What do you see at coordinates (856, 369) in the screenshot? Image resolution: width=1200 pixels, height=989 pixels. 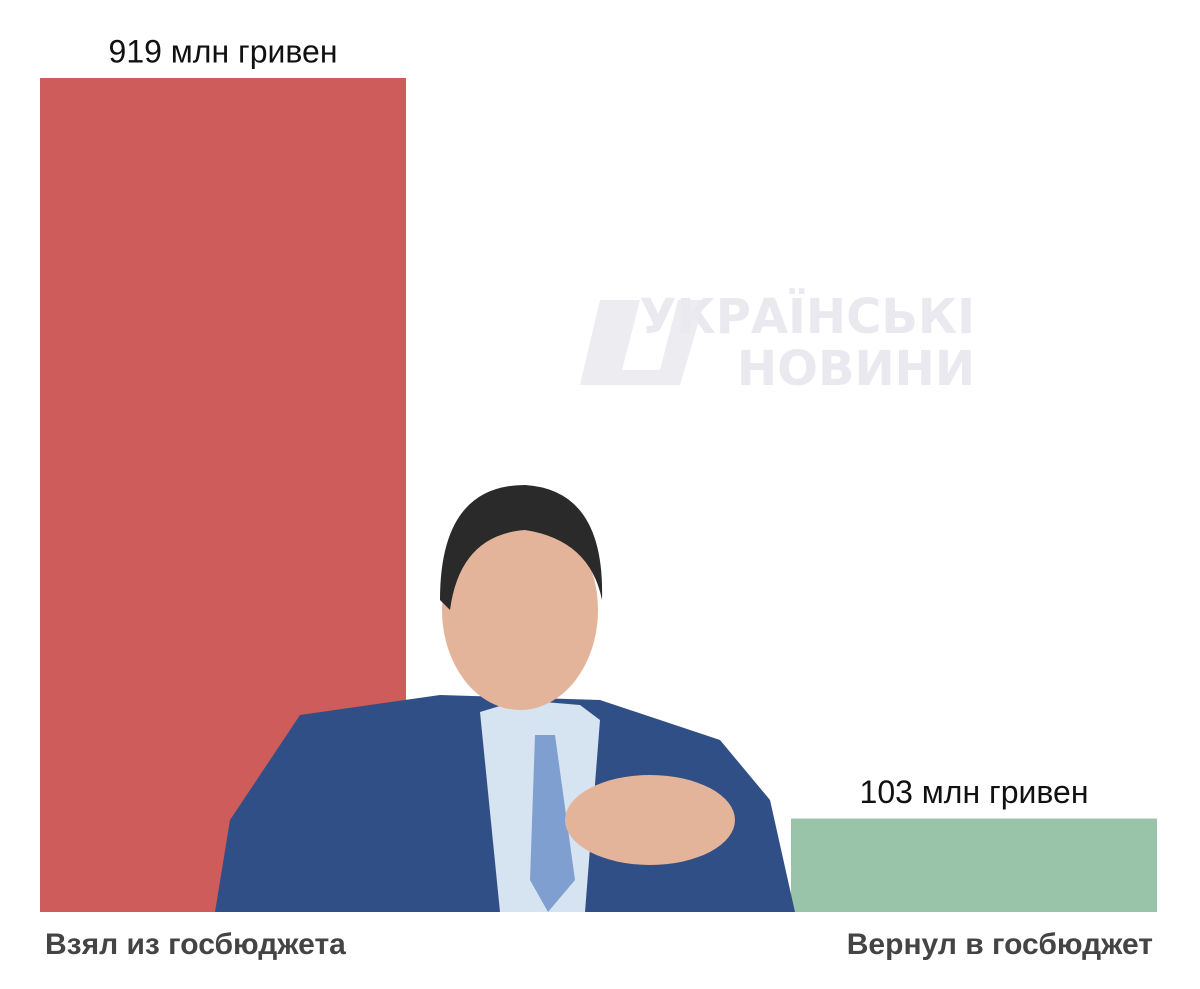 I see `watermark-text: НОВИНИ` at bounding box center [856, 369].